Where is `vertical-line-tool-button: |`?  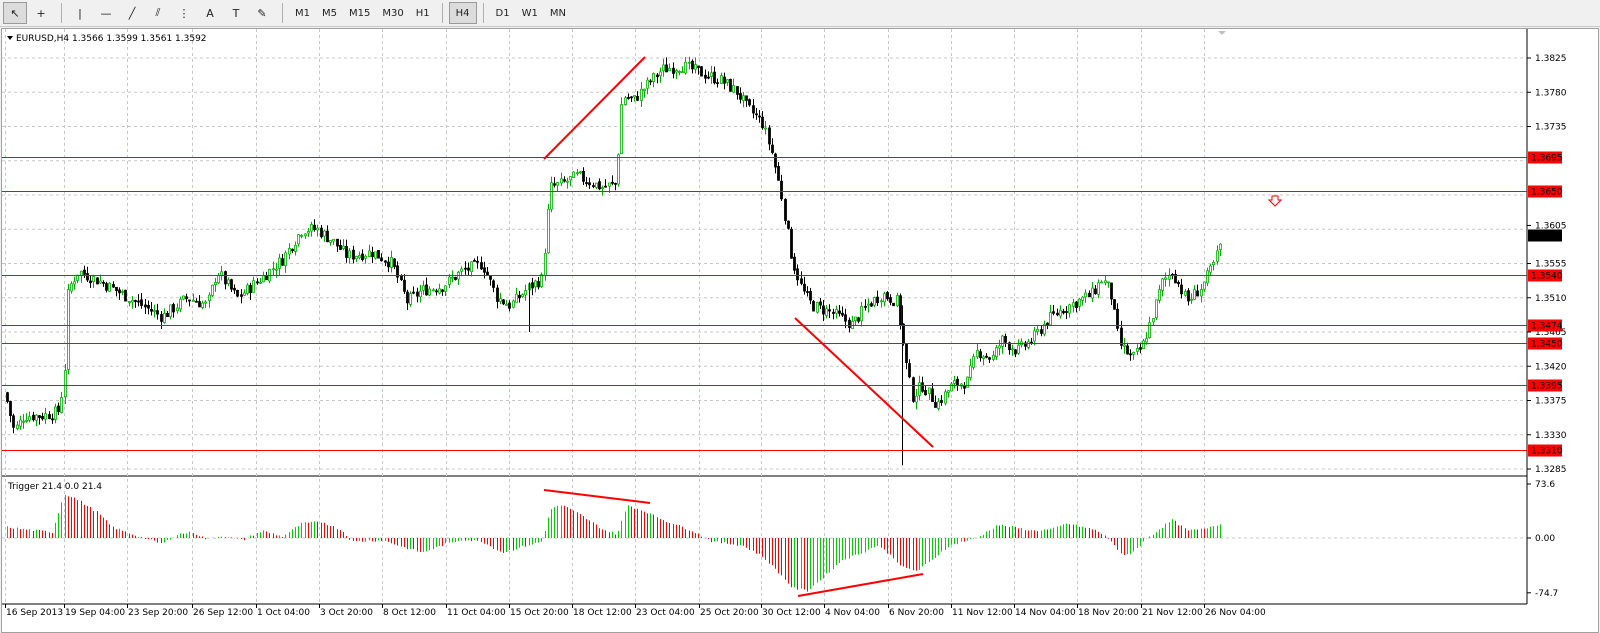 vertical-line-tool-button: | is located at coordinates (80, 13).